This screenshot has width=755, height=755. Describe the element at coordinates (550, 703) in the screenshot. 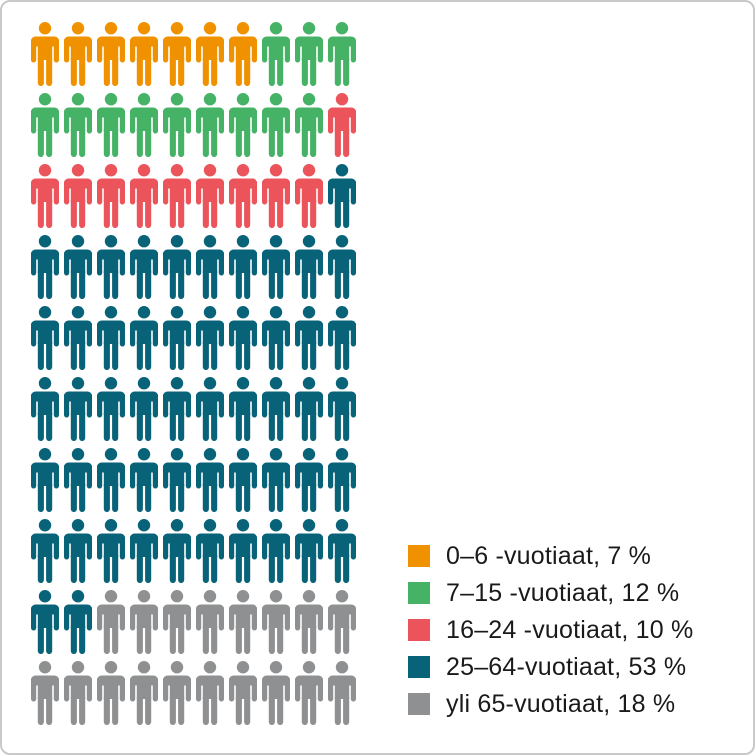

I see `legend-item: yli 65-vuotiaat, 18 %` at that location.